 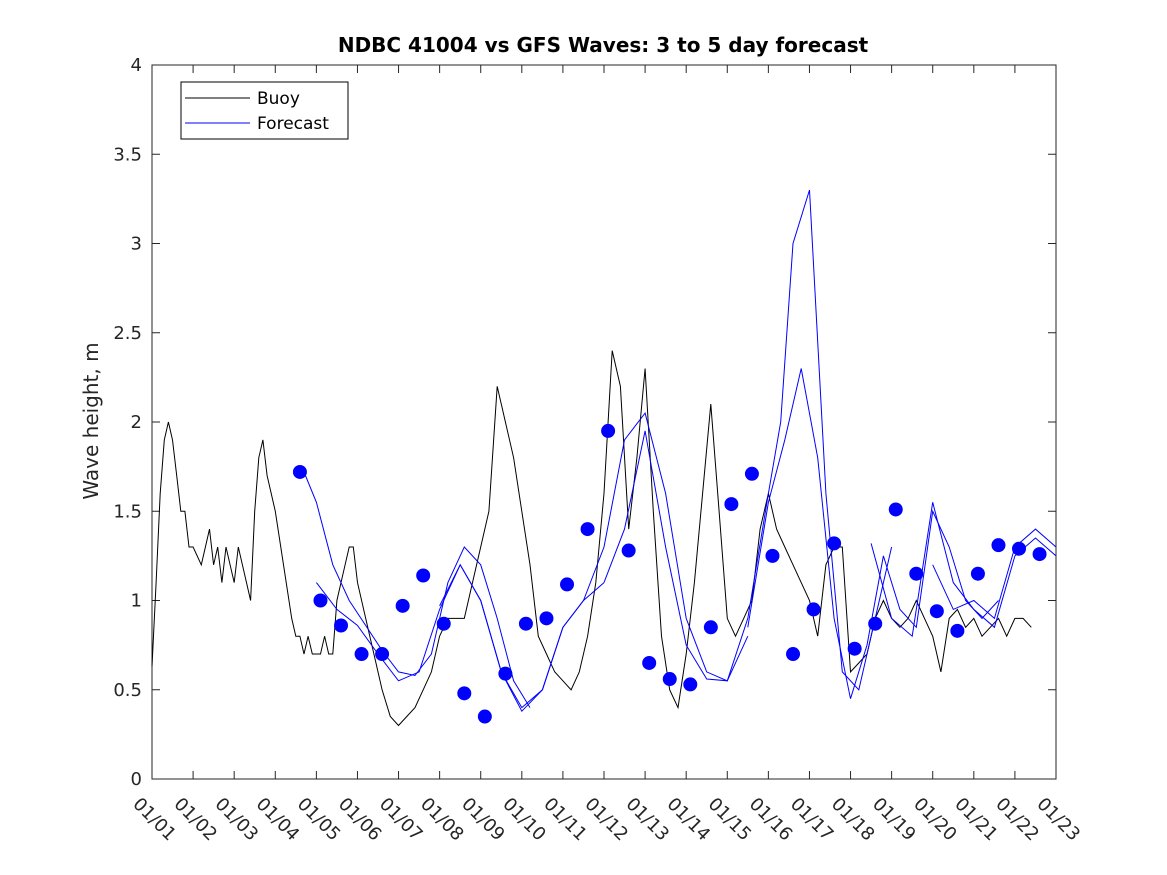 I want to click on x-tick-label: 01/10, so click(x=524, y=820).